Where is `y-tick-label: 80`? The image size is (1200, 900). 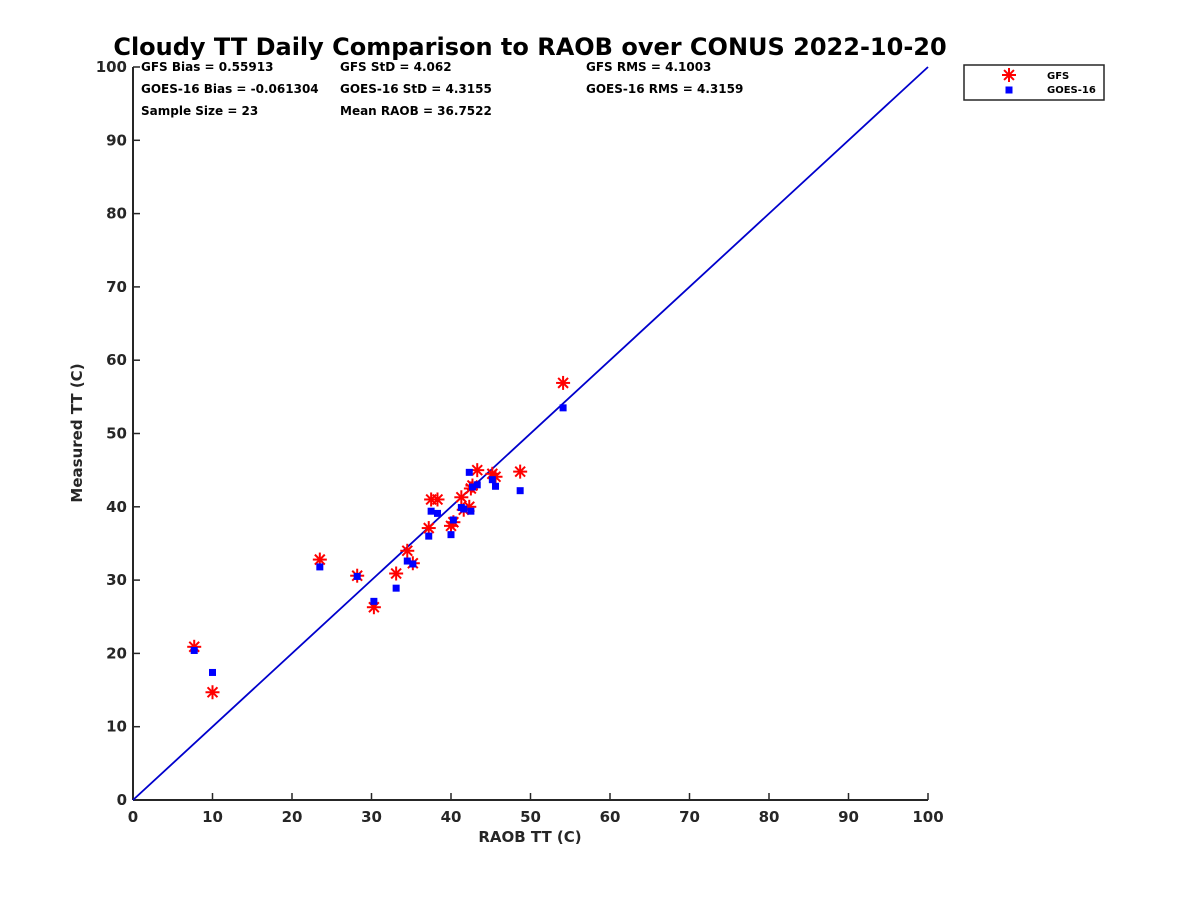
y-tick-label: 80 is located at coordinates (116, 214).